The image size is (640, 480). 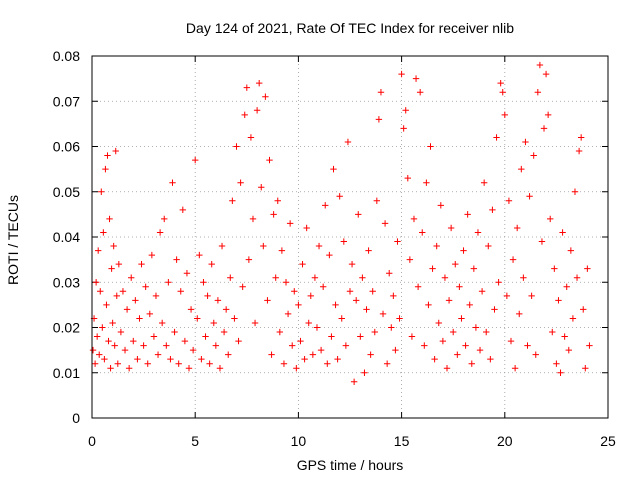 I want to click on x-tick-label: 15, so click(x=402, y=441).